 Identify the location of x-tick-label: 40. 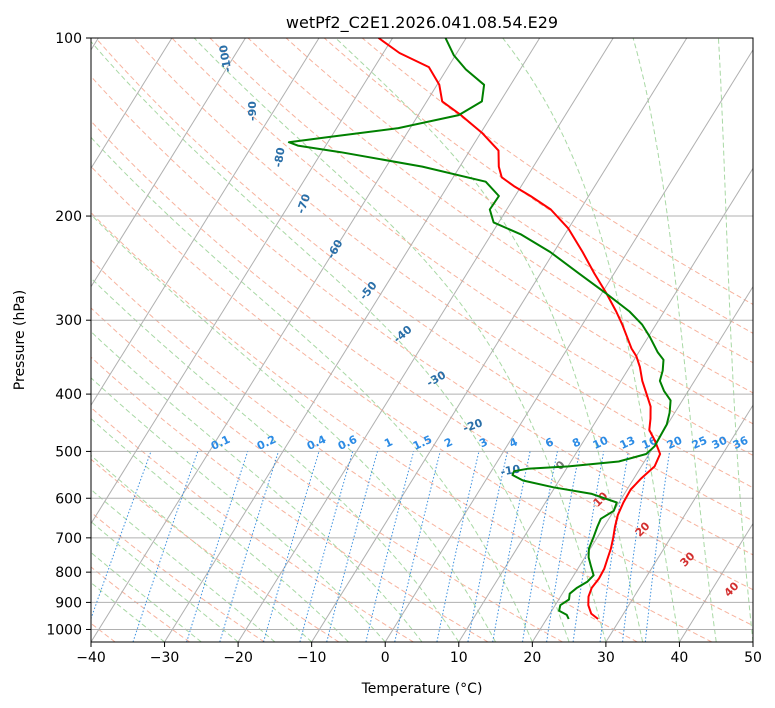
(680, 658).